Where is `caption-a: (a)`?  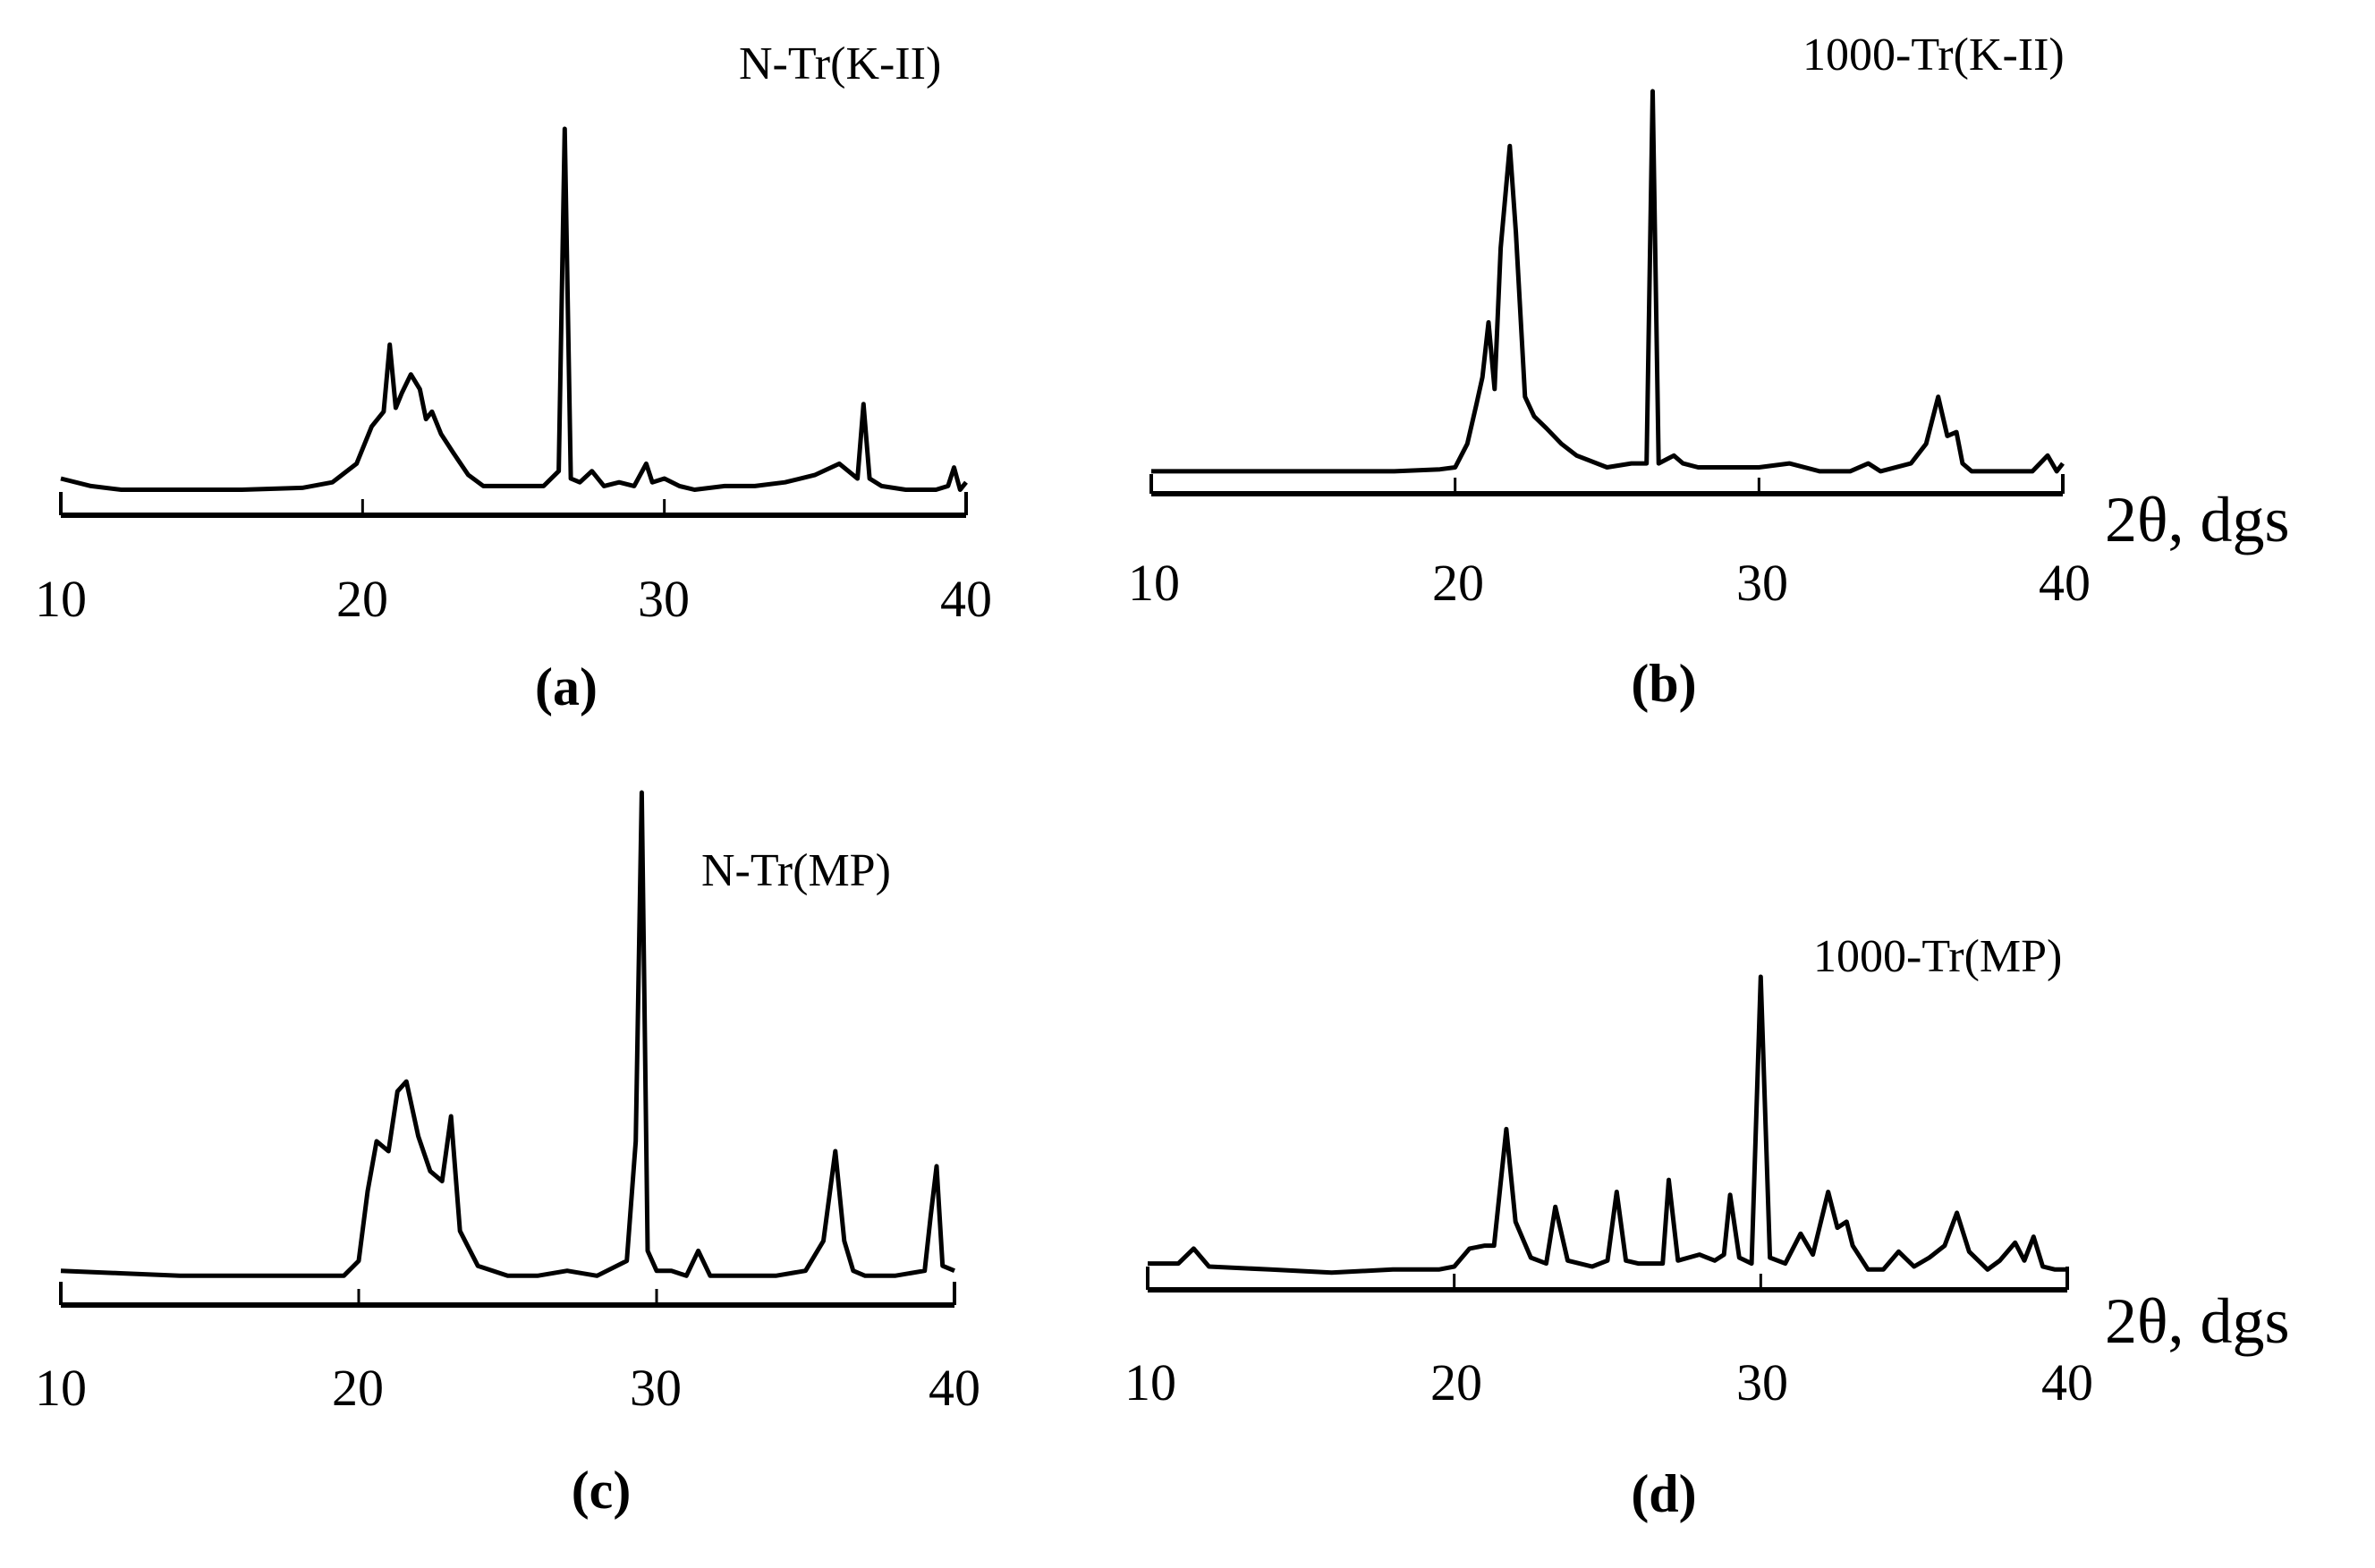
caption-a: (a) is located at coordinates (566, 686).